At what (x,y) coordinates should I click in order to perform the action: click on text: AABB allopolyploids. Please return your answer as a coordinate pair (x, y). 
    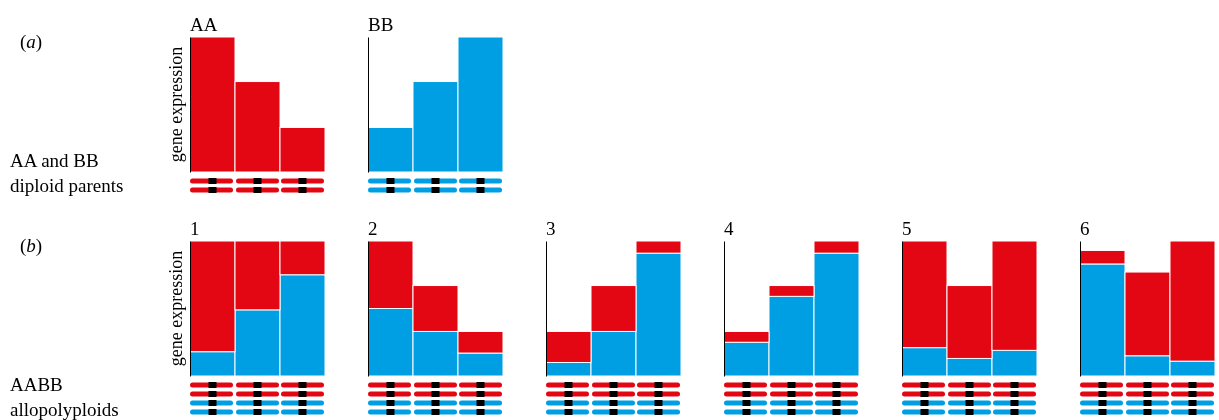
    Looking at the image, I should click on (64, 397).